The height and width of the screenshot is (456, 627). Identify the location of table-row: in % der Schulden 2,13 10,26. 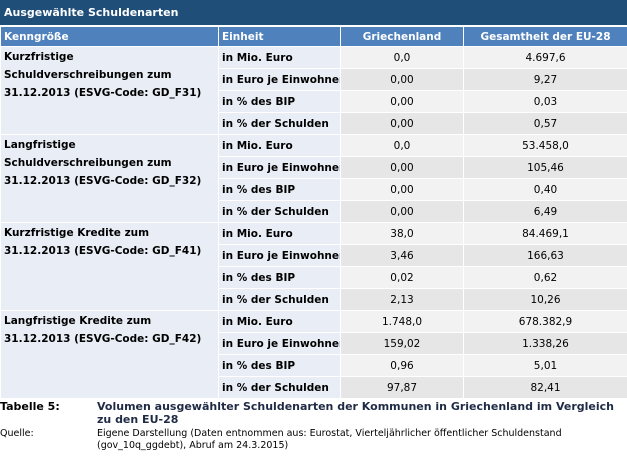
(314, 299).